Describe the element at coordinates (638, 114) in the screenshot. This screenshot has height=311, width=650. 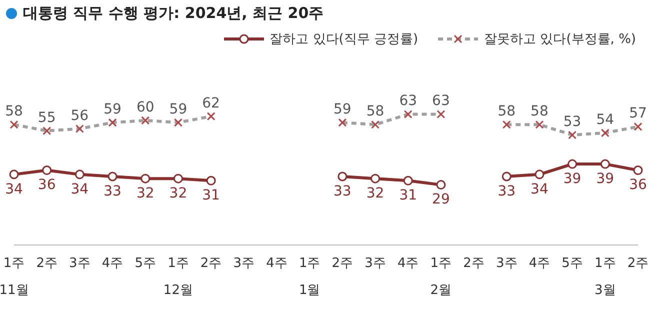
I see `data-label: 57` at that location.